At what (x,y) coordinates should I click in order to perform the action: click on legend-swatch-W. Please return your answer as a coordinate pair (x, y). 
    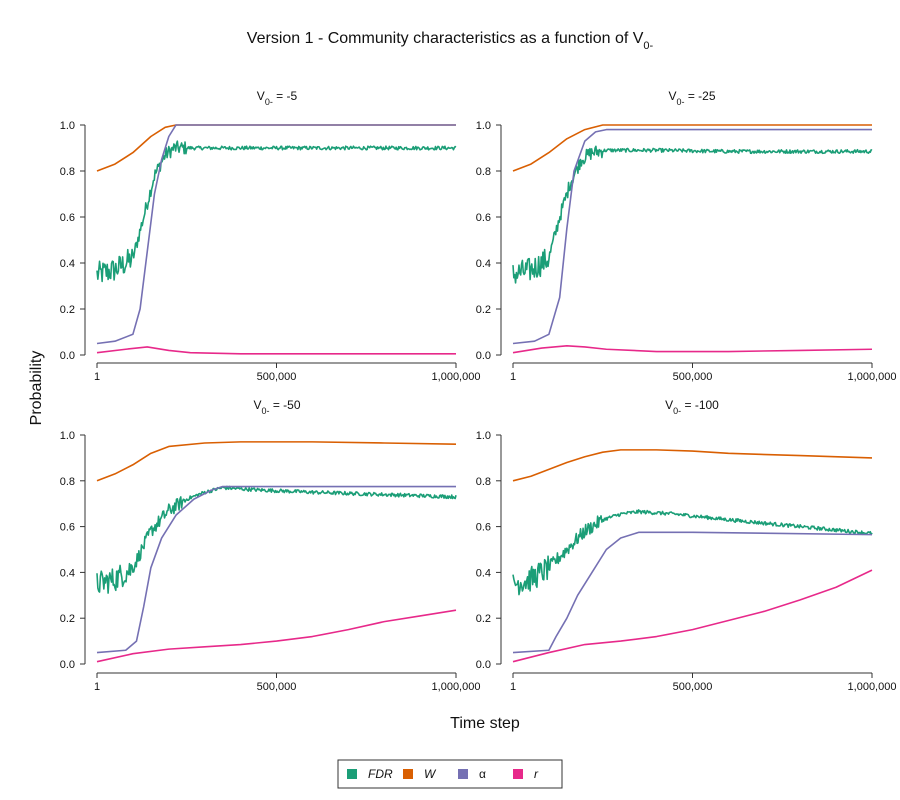
    Looking at the image, I should click on (408, 774).